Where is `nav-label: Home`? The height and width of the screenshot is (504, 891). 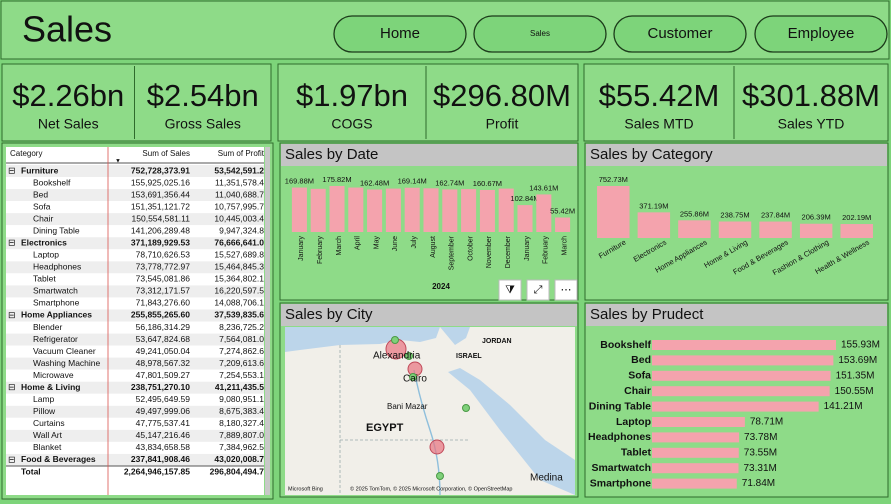 nav-label: Home is located at coordinates (400, 33).